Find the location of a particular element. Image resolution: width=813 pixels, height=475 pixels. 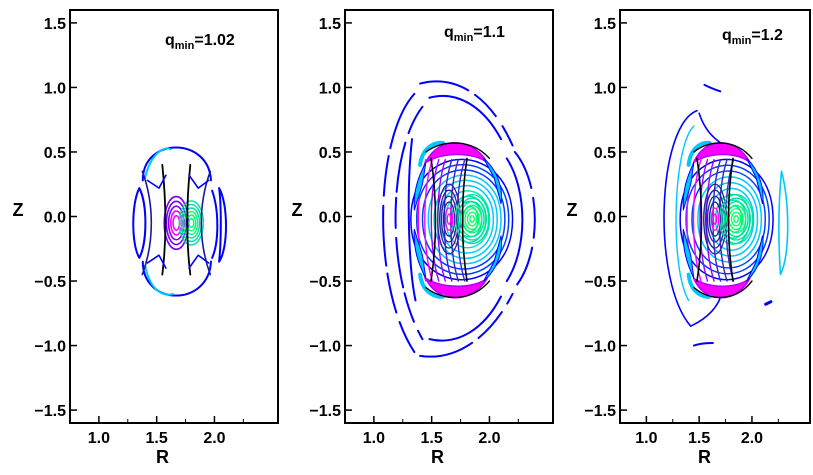

panel-title: qmin=1.2 is located at coordinates (752, 37).